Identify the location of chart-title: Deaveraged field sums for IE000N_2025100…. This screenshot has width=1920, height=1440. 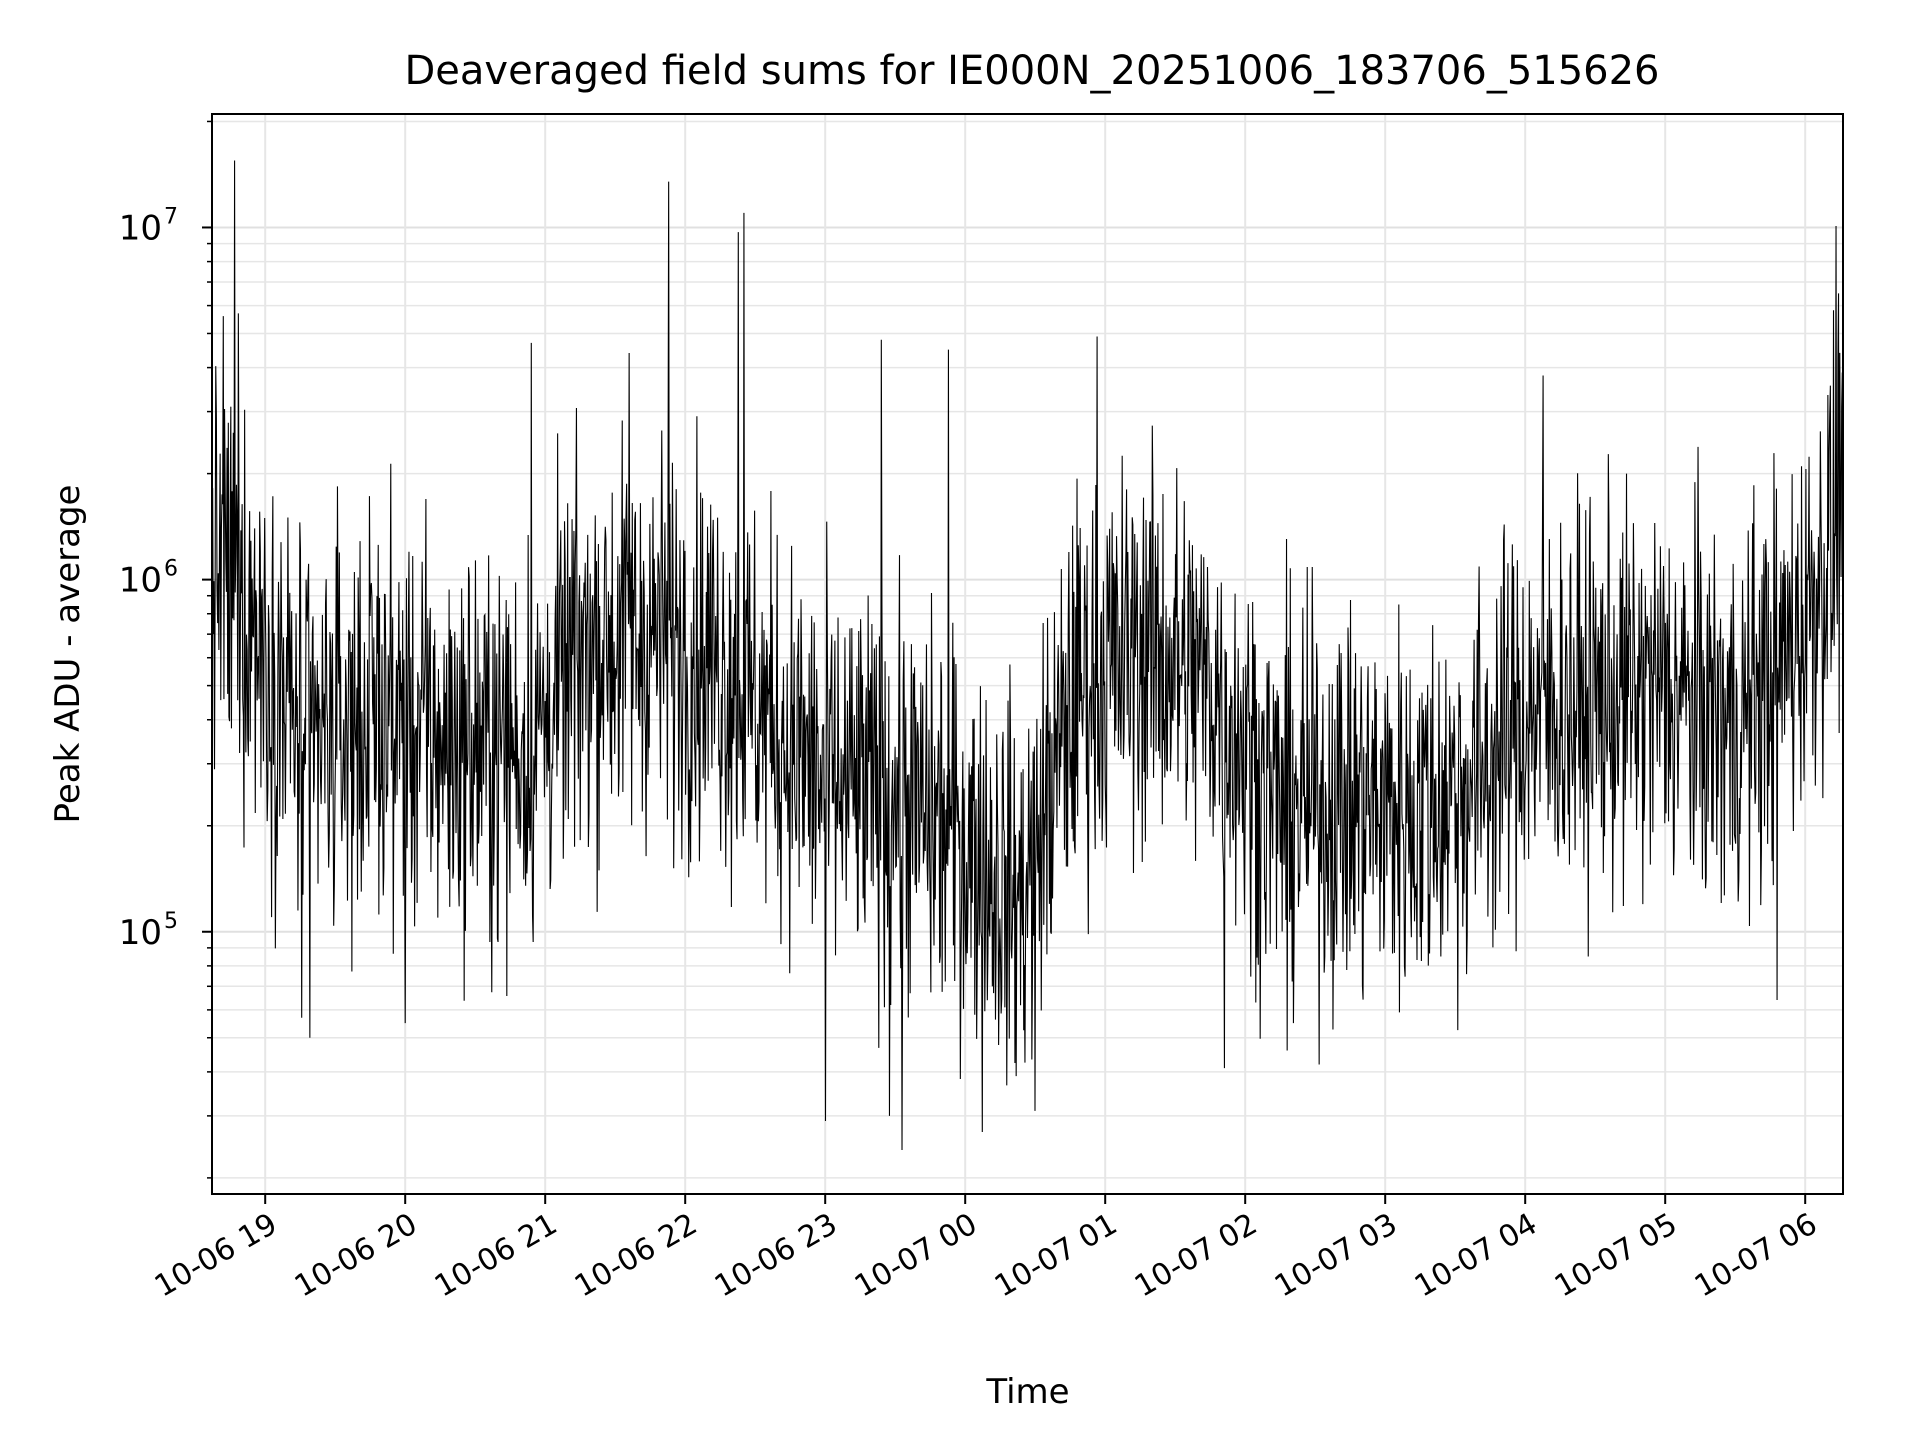
(1031, 71).